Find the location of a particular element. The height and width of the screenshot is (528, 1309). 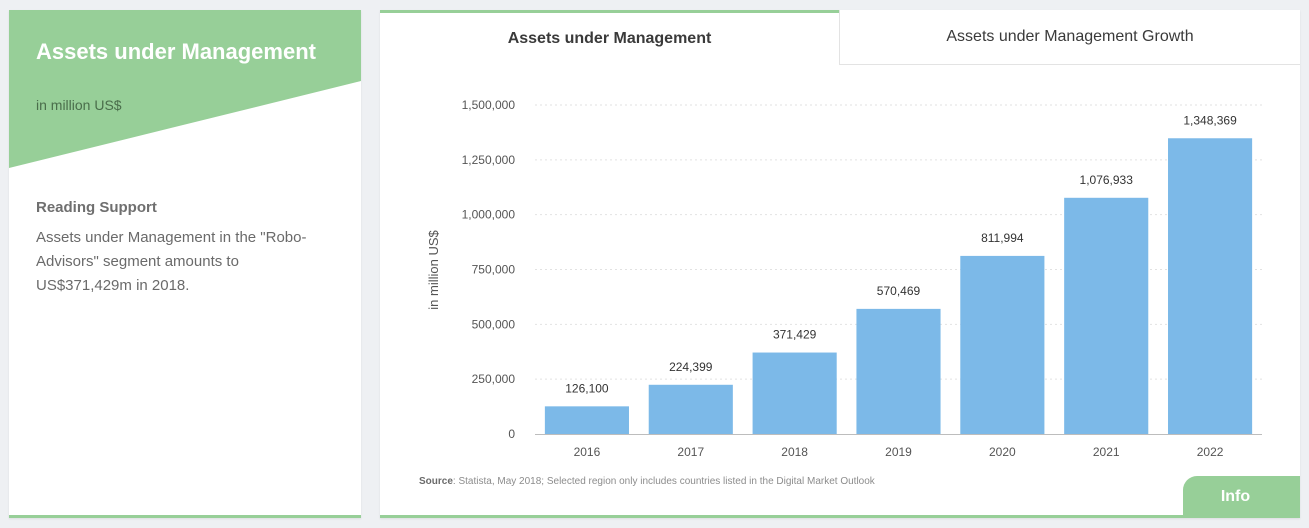

data-label: 126,100 is located at coordinates (587, 388).